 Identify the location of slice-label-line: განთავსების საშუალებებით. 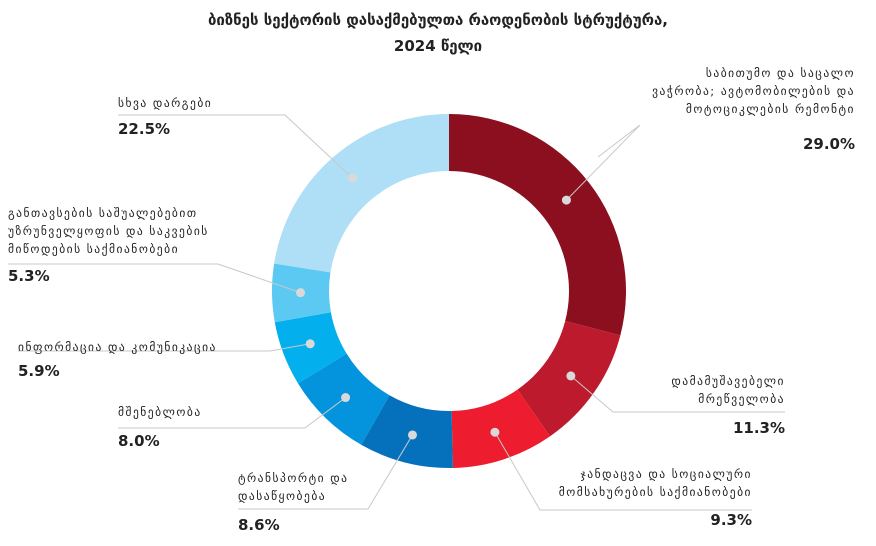
(103, 213).